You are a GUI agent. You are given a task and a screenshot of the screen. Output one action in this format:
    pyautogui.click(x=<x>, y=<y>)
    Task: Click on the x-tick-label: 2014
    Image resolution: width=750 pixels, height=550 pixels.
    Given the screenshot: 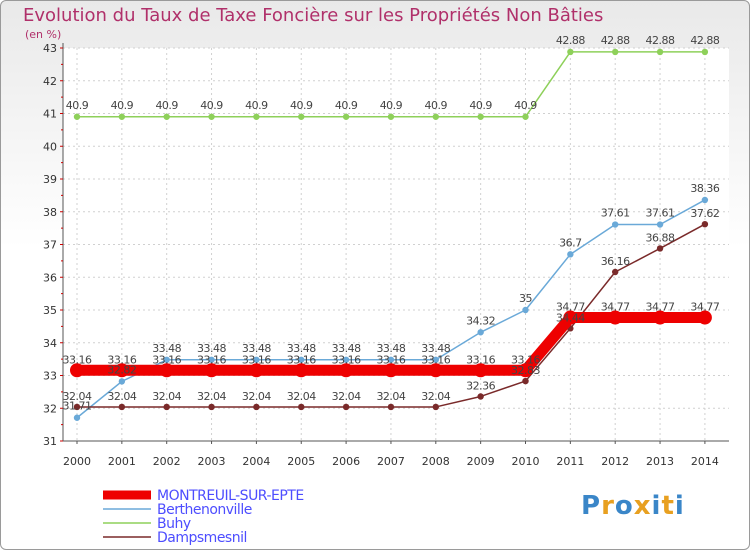 What is the action you would take?
    pyautogui.click(x=705, y=461)
    